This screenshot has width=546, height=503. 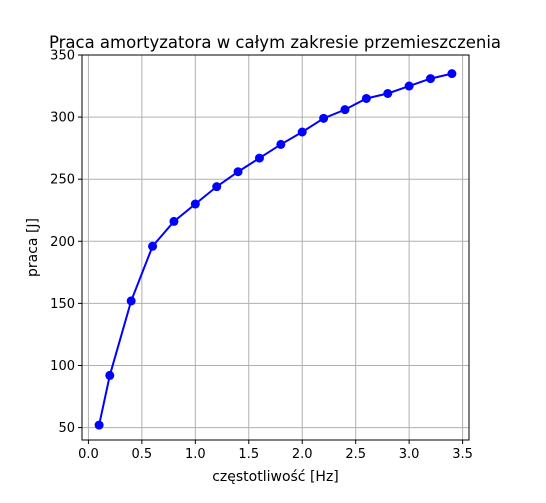 What do you see at coordinates (62, 304) in the screenshot?
I see `y-tick-label: 150` at bounding box center [62, 304].